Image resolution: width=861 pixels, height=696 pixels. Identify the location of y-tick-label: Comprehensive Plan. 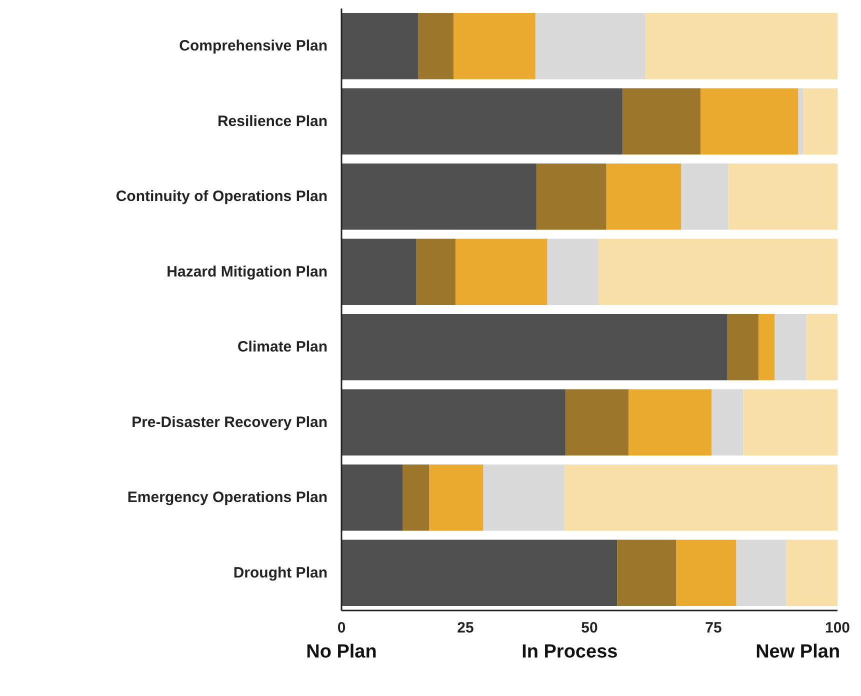
(253, 46).